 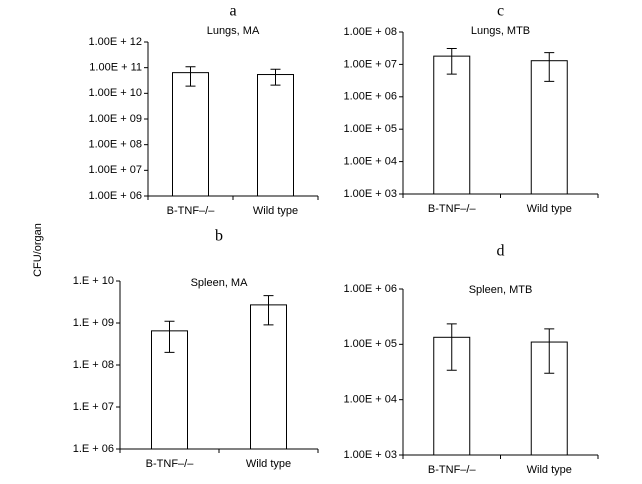 What do you see at coordinates (38, 250) in the screenshot?
I see `y-axis-label: CFU/organ` at bounding box center [38, 250].